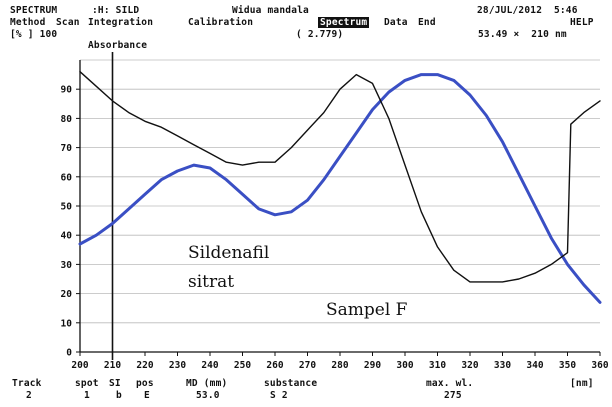  Describe the element at coordinates (209, 365) in the screenshot. I see `x-tick-label-240: 240` at that location.